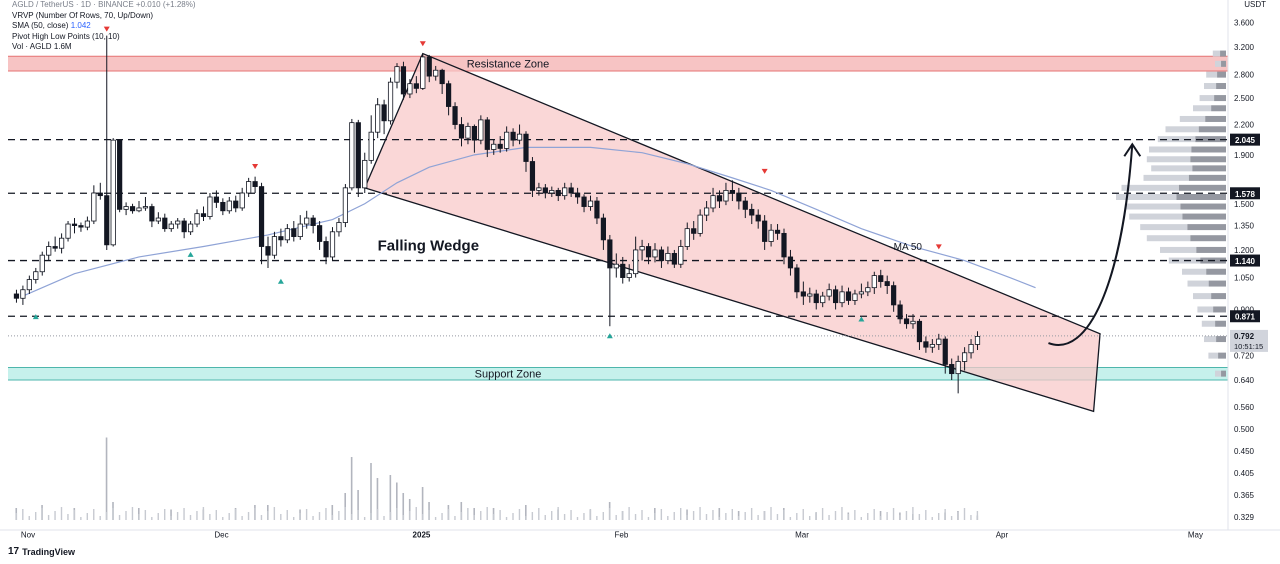 This screenshot has height=564, width=1280. Describe the element at coordinates (40, 25) in the screenshot. I see `sma-label: SMA (50, close)` at that location.